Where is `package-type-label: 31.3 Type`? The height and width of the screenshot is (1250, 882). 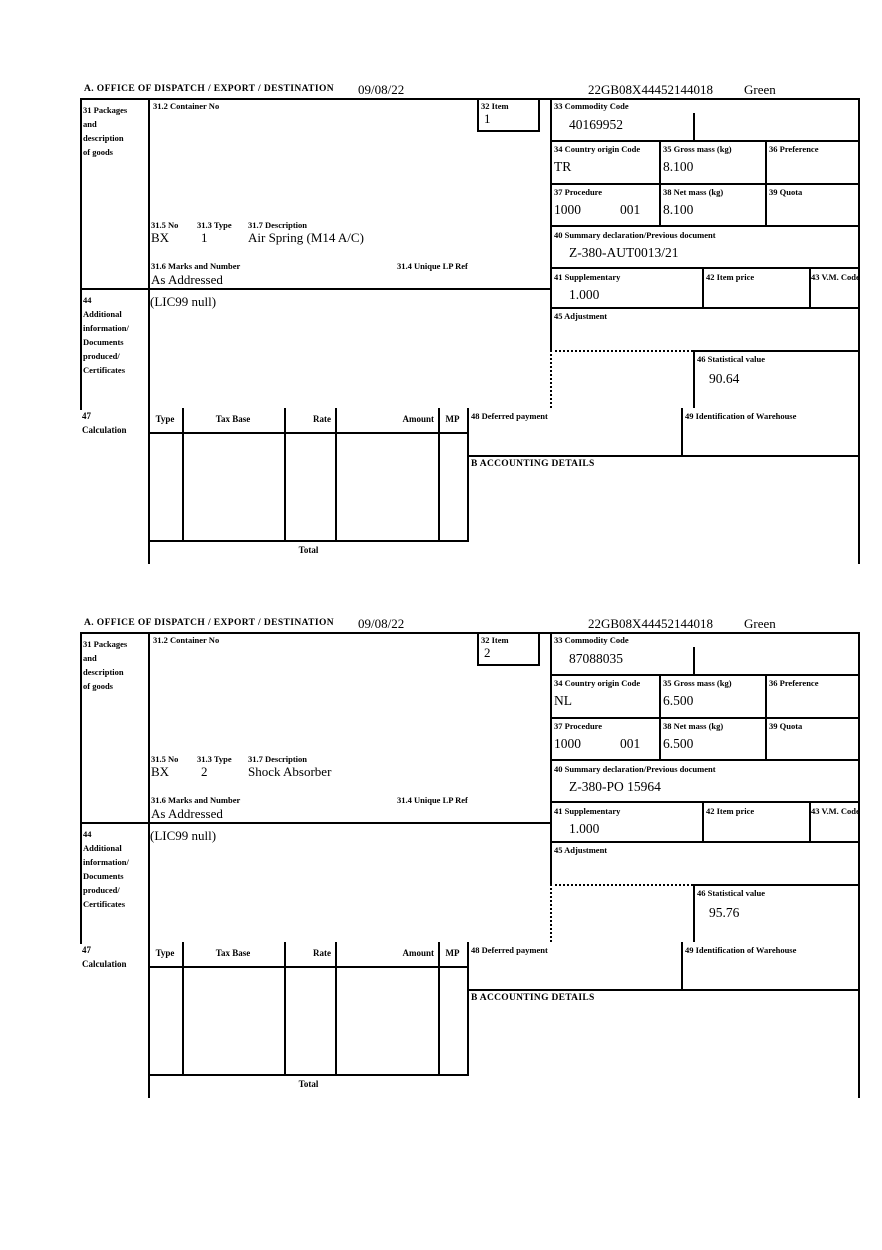
package-type-label: 31.3 Type is located at coordinates (214, 759).